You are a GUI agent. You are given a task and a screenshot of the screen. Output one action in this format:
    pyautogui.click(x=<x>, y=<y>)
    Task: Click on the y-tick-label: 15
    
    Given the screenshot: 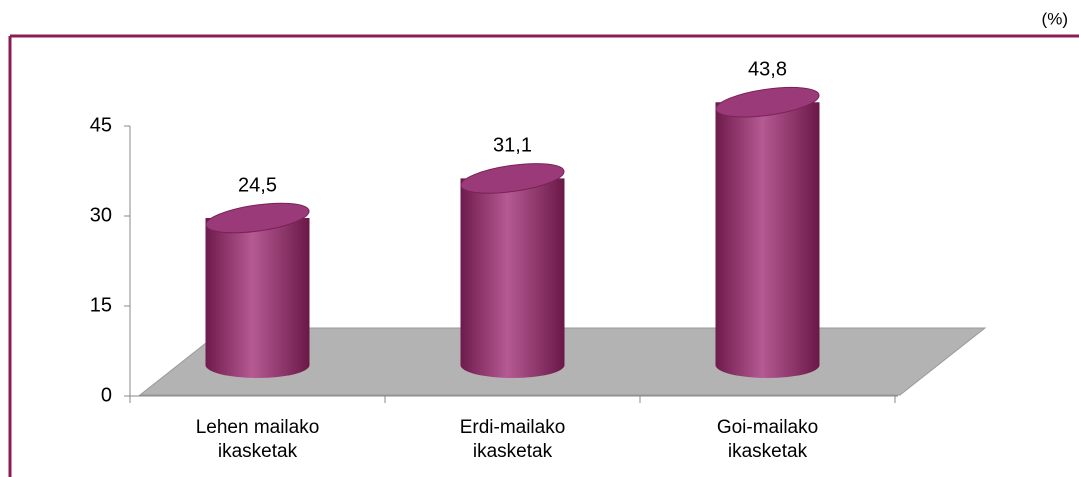 What is the action you would take?
    pyautogui.click(x=101, y=305)
    